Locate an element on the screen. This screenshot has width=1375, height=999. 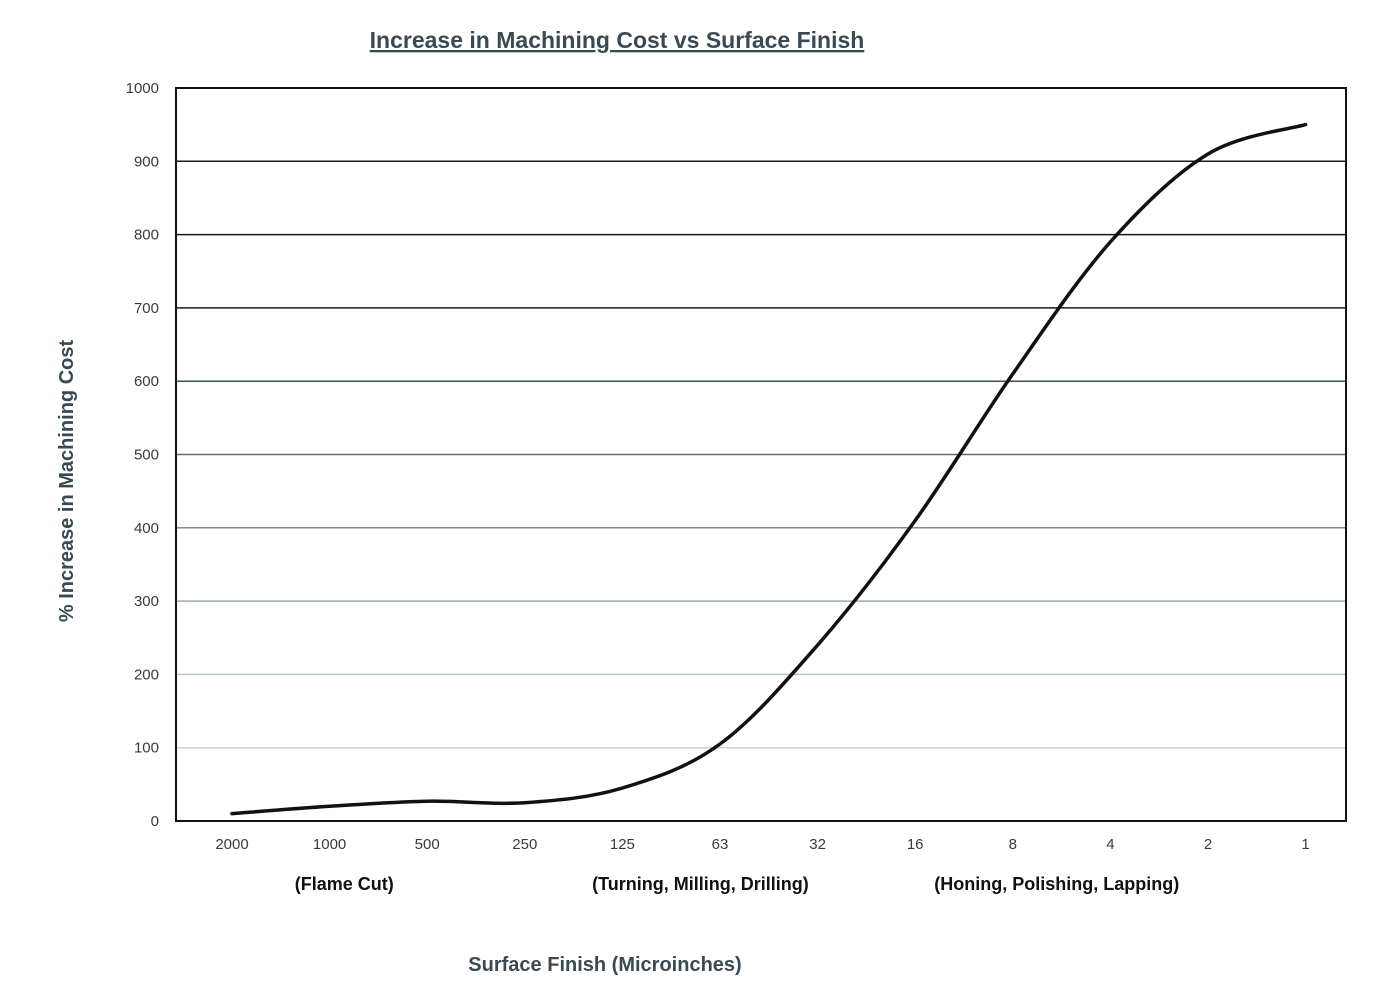
y-tick-label: 1000 is located at coordinates (142, 88).